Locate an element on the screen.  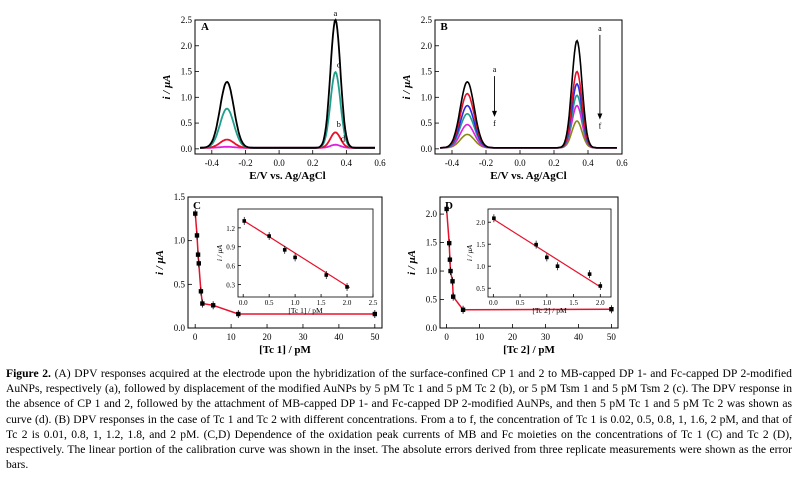
panel-a-ytick-label: 0.0 is located at coordinates (187, 149).